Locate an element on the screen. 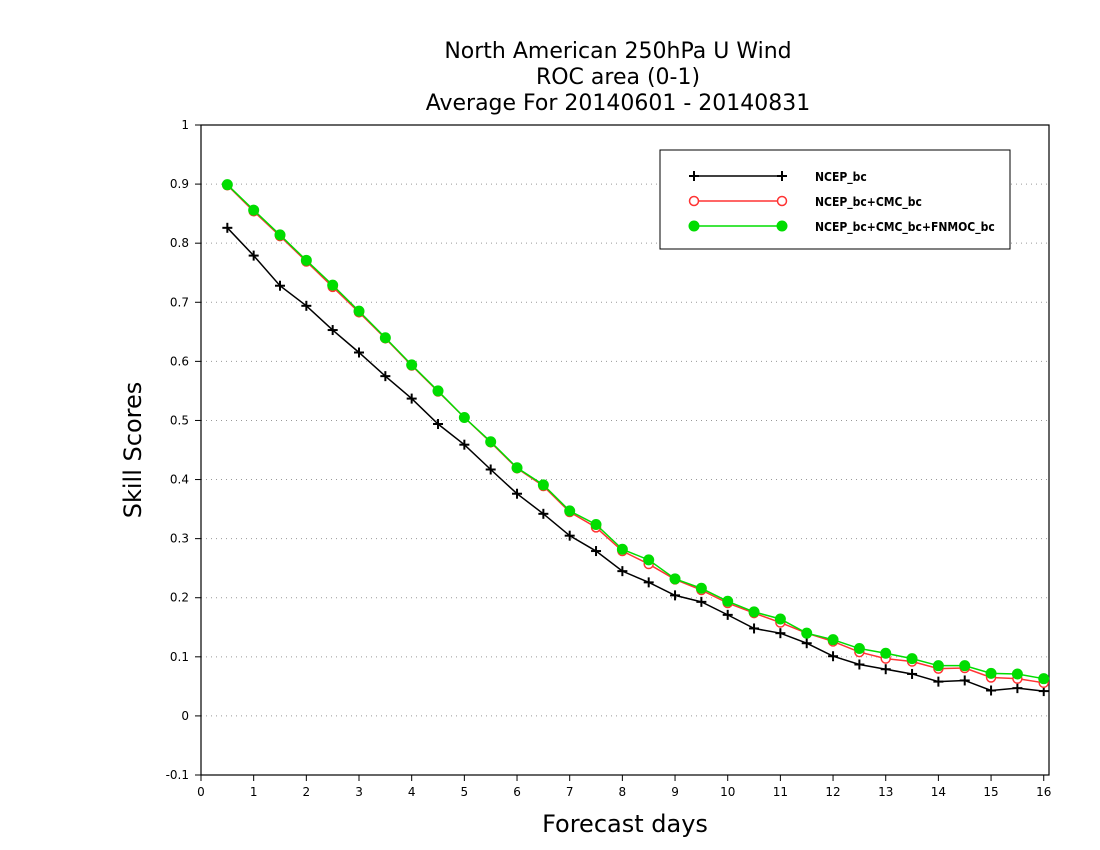 The height and width of the screenshot is (850, 1100). x-tick-label: 7 is located at coordinates (570, 792).